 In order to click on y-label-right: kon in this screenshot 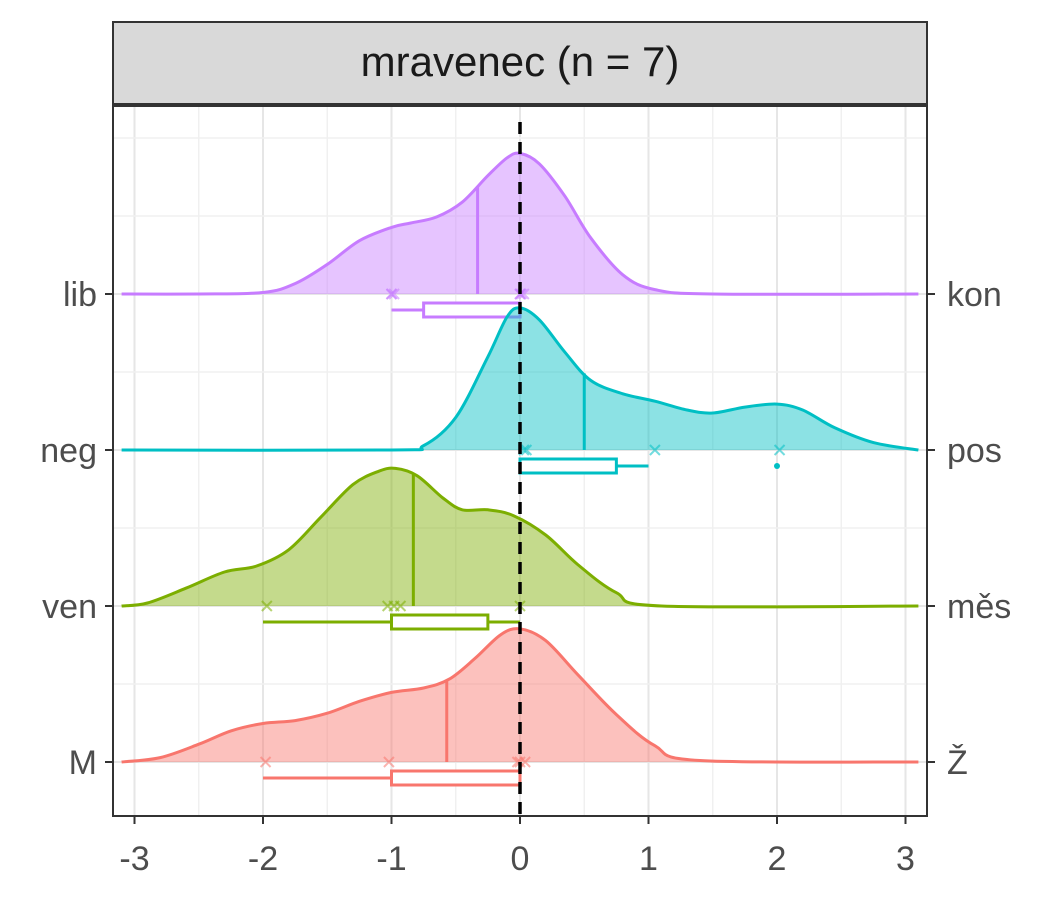, I will do `click(974, 295)`.